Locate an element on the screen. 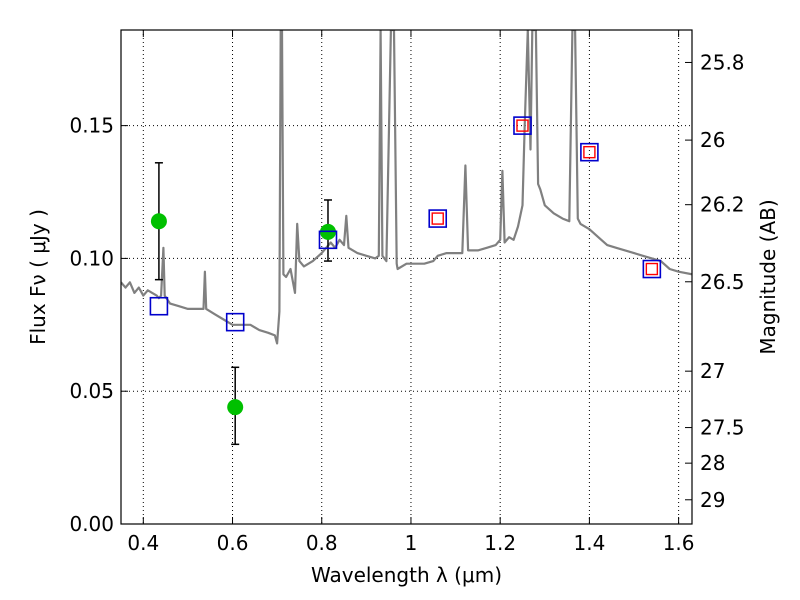  y-tick-label: 0.00 is located at coordinates (91, 524).